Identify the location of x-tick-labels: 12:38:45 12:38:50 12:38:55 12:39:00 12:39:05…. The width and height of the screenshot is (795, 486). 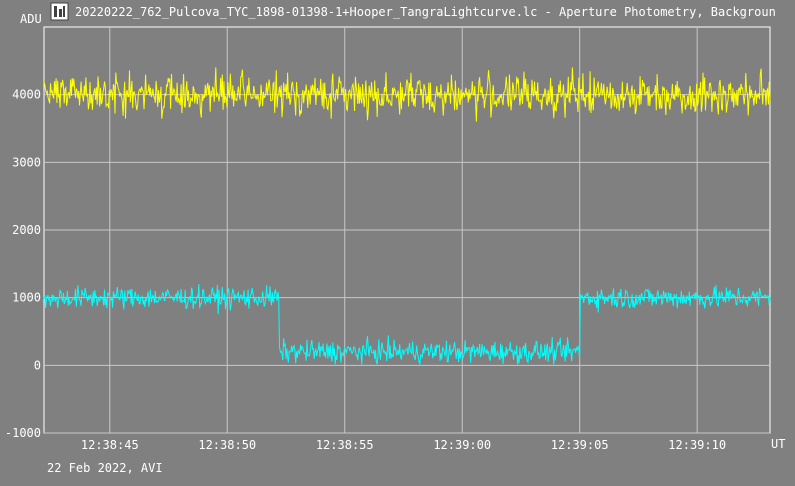
(403, 445).